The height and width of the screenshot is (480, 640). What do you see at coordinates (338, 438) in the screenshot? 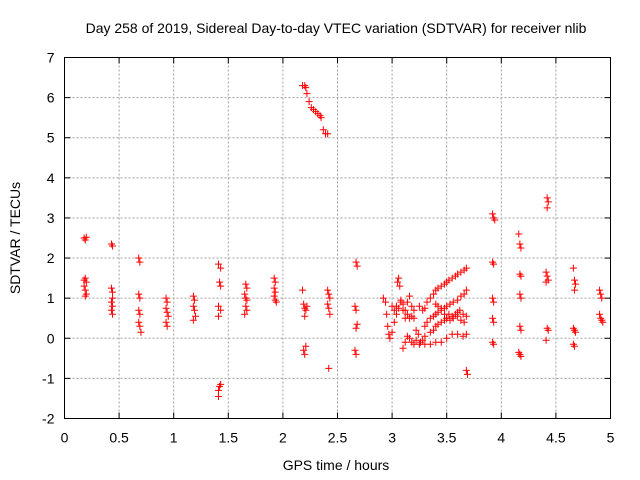
I see `x-tick-label: 2.5` at bounding box center [338, 438].